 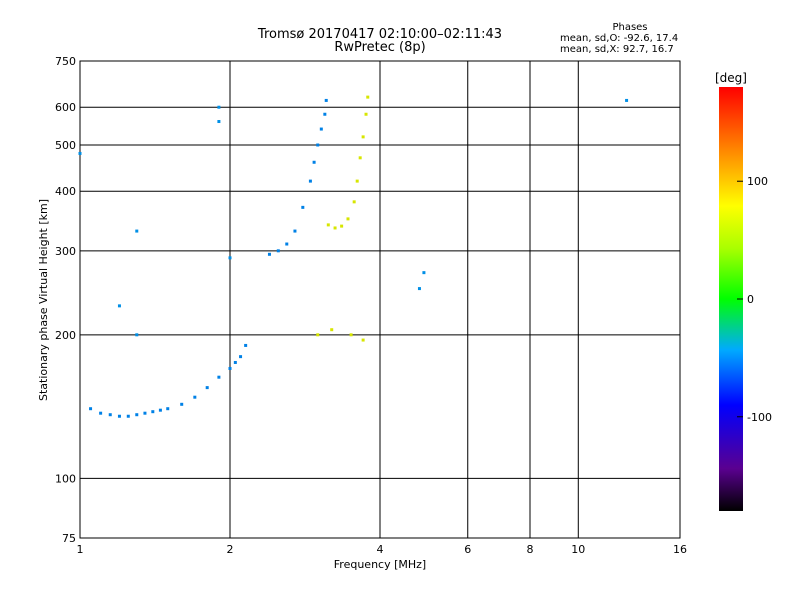 I want to click on chart-subtitle: RwPretec (8p), so click(x=380, y=47).